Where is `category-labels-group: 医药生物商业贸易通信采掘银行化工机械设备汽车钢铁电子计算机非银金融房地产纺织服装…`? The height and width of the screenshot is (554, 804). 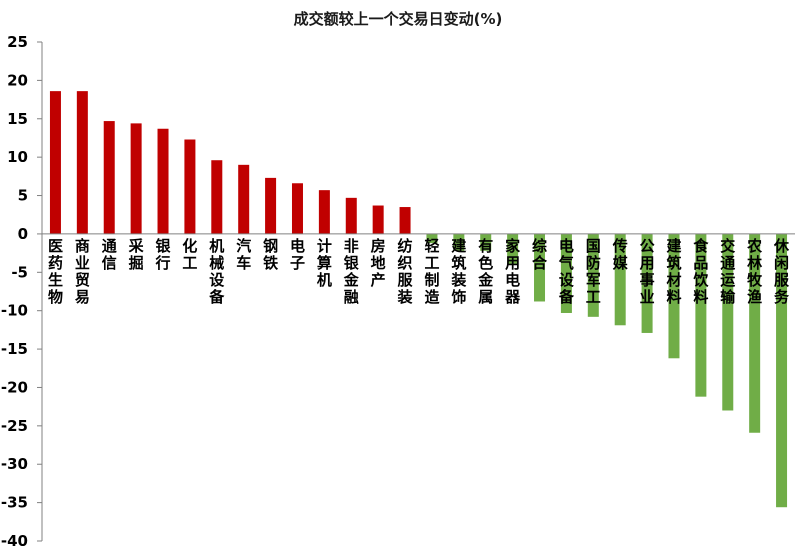 category-labels-group: 医药生物商业贸易通信采掘银行化工机械设备汽车钢铁电子计算机非银金融房地产纺织服装… is located at coordinates (419, 271).